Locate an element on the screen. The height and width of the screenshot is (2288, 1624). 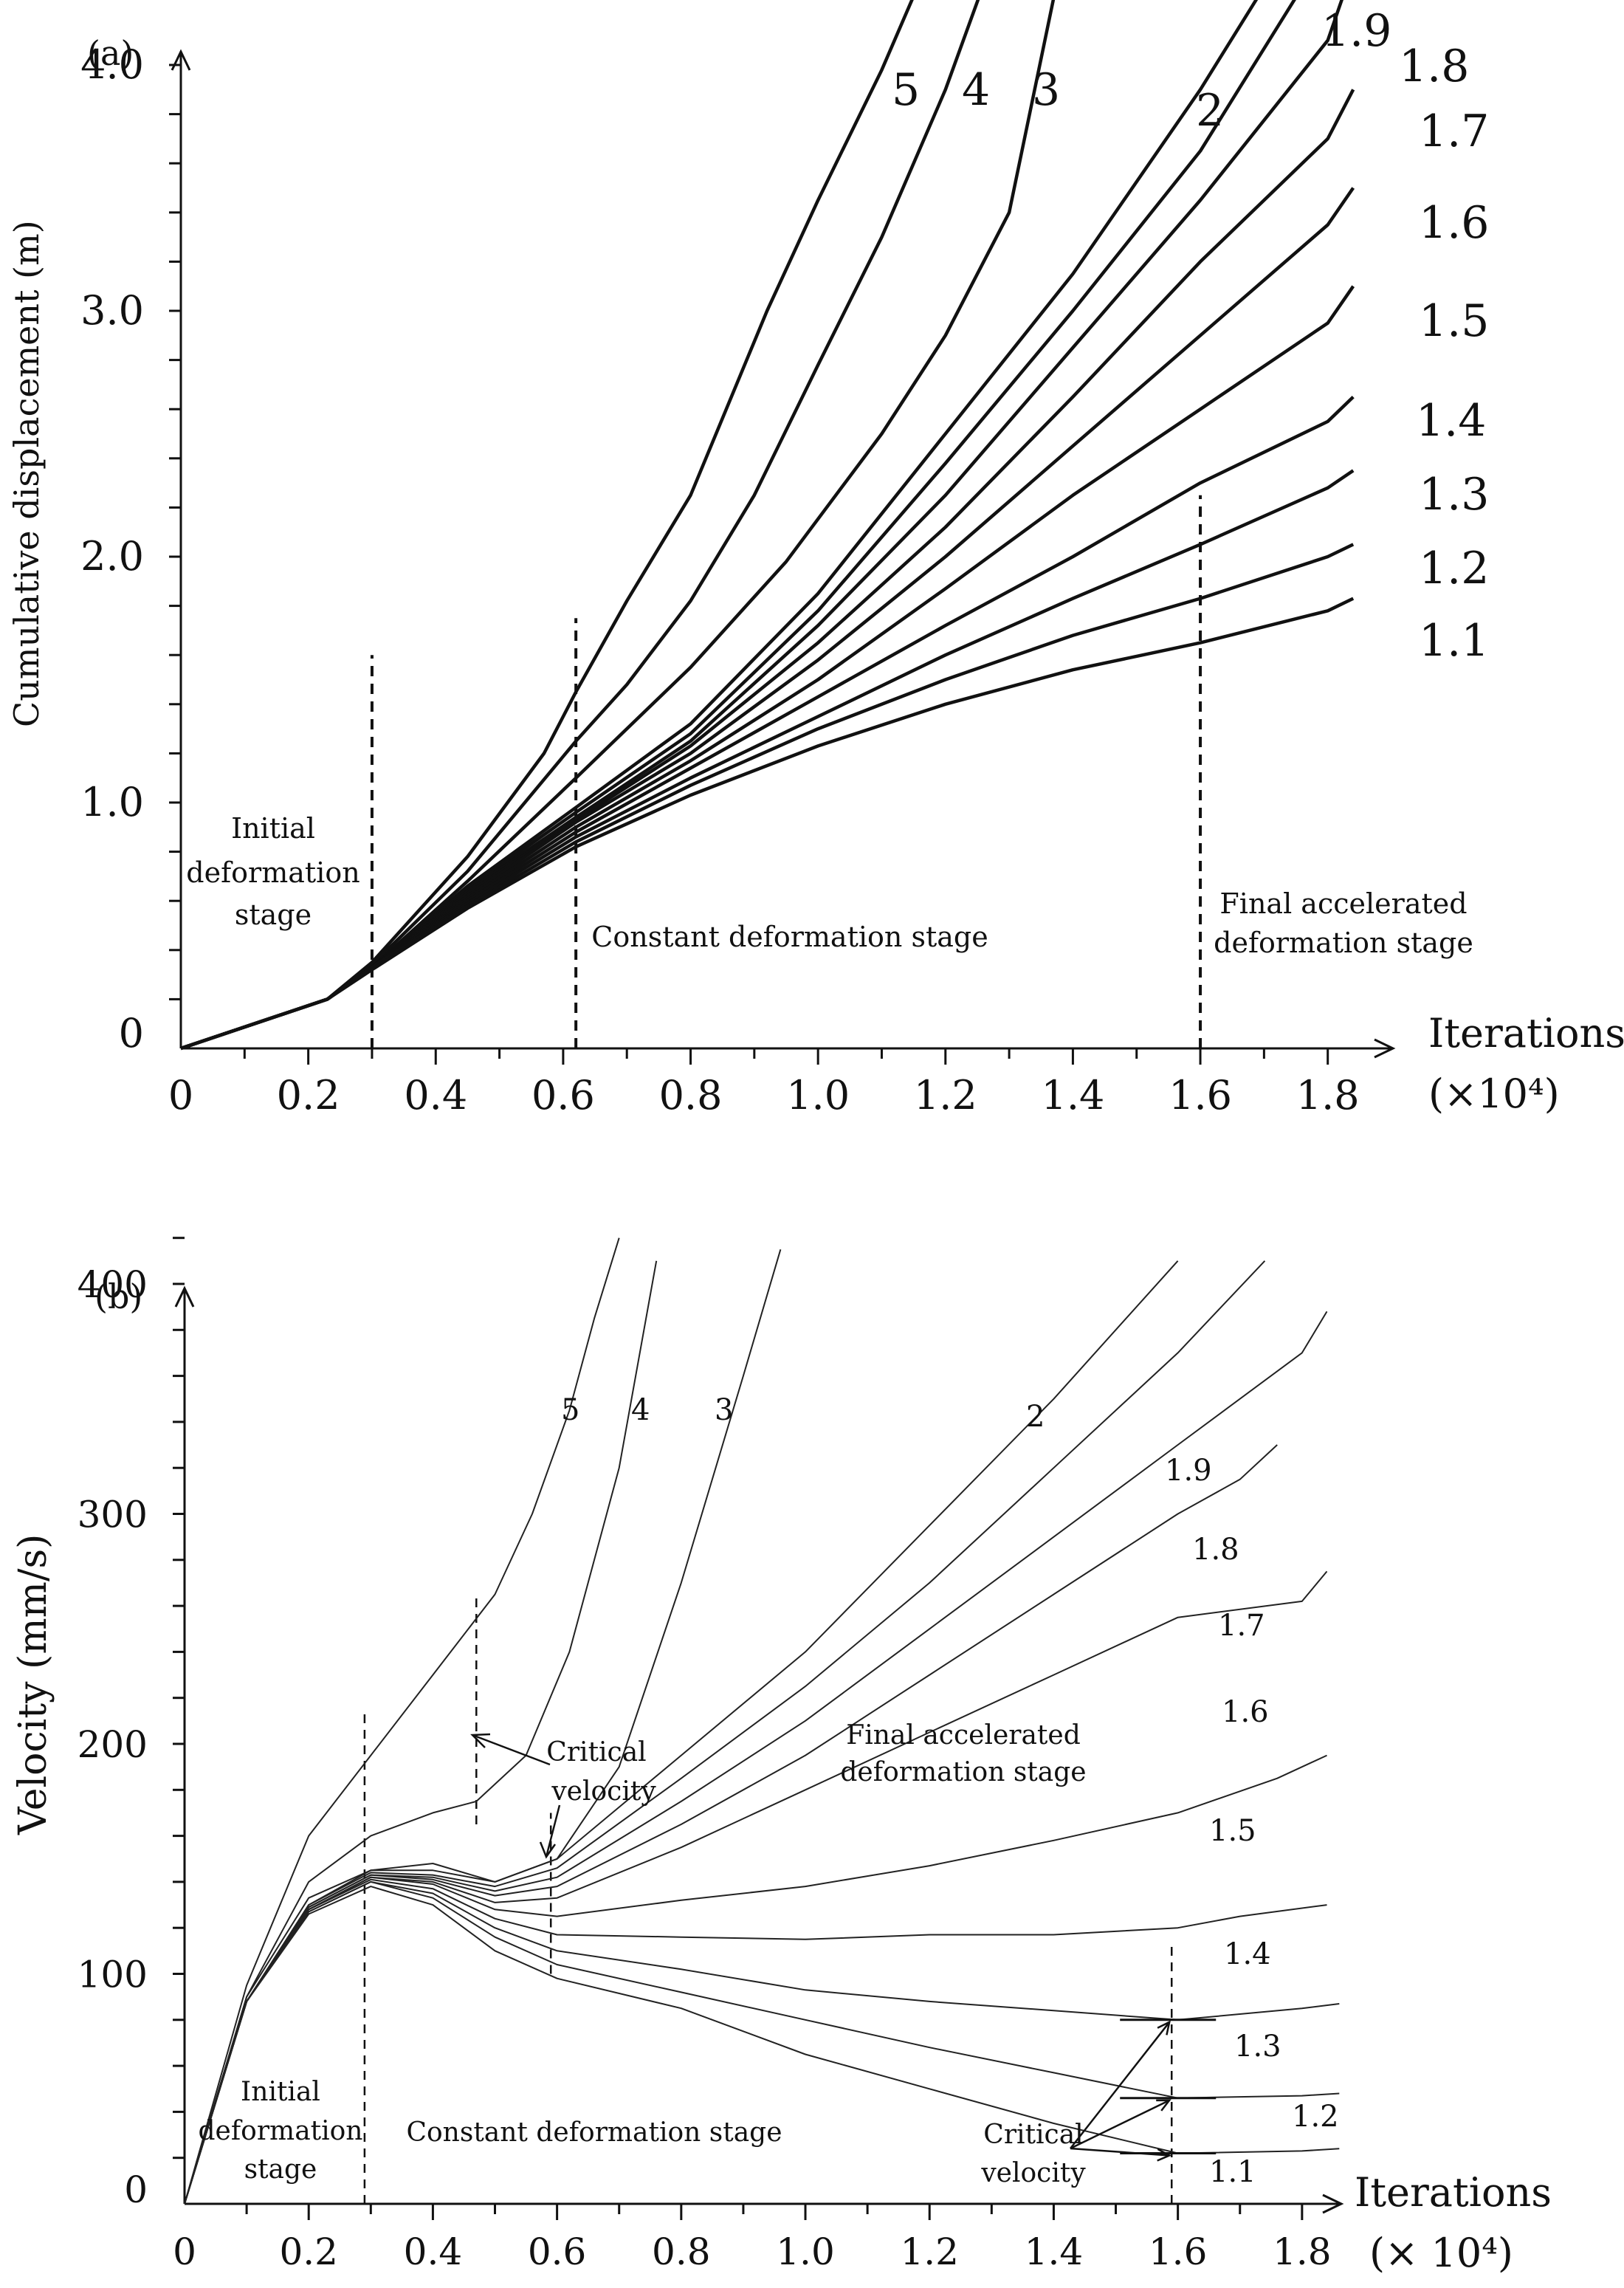
b-series-label: 5 is located at coordinates (570, 1410).